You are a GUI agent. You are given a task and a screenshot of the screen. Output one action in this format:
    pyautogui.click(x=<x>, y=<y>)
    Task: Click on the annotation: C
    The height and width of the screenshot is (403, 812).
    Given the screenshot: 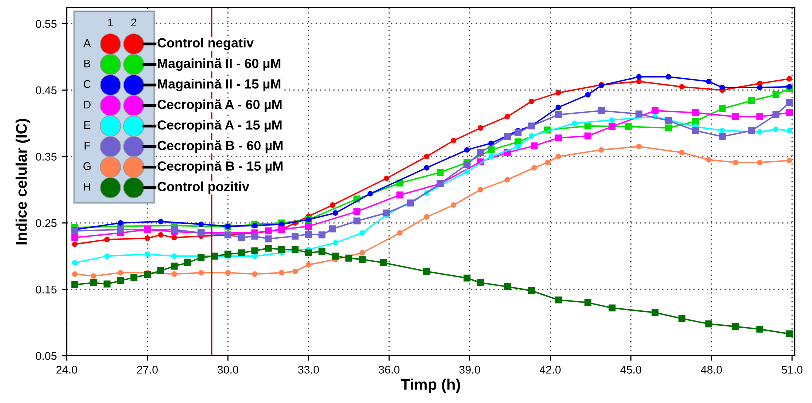 What is the action you would take?
    pyautogui.click(x=87, y=84)
    